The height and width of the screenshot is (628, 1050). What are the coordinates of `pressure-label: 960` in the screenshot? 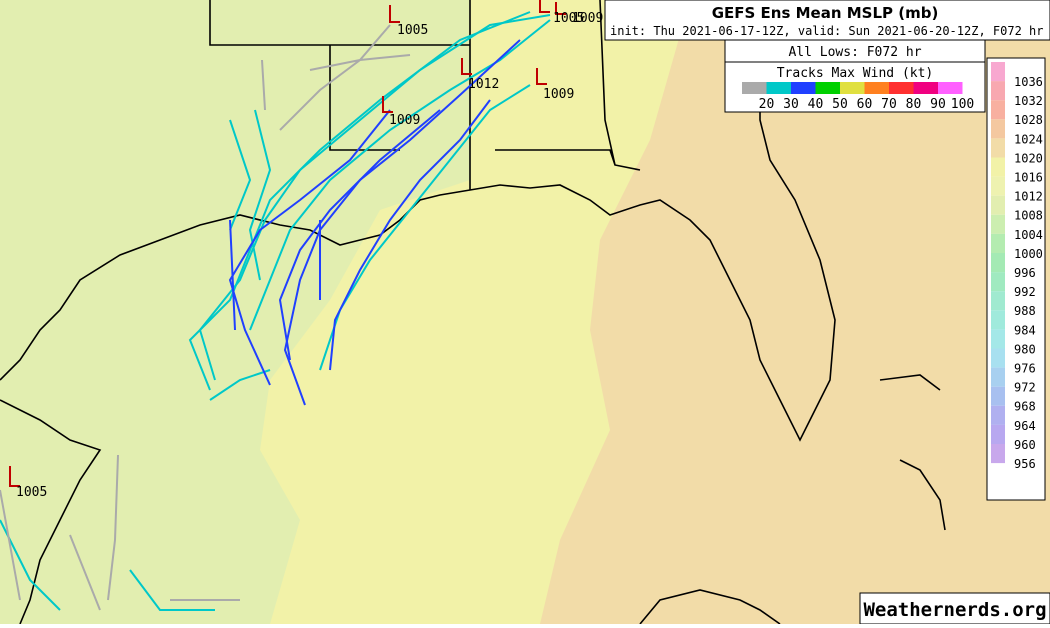 It's located at (1025, 445).